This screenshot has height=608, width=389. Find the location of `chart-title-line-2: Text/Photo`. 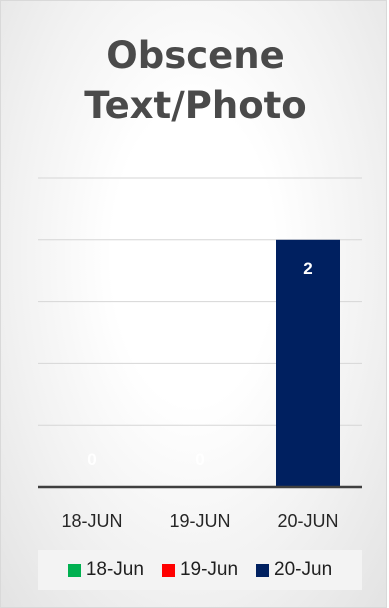

chart-title-line-2: Text/Photo is located at coordinates (195, 105).